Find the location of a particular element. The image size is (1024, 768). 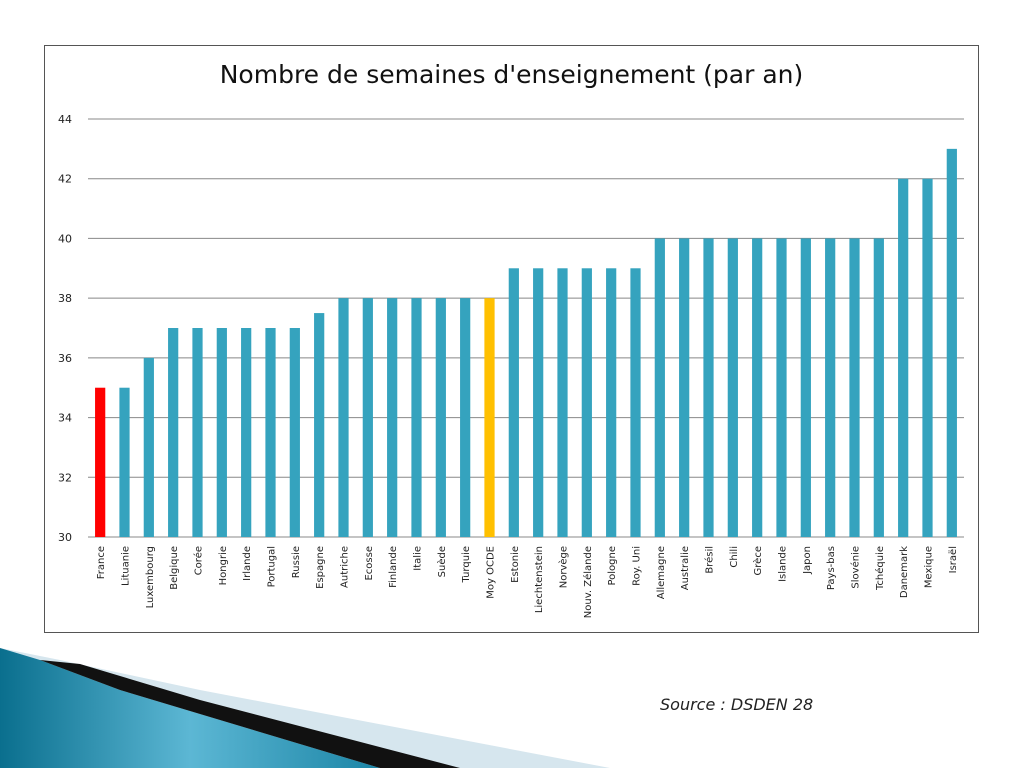

x-category-label: Tchéquie is located at coordinates (880, 568).